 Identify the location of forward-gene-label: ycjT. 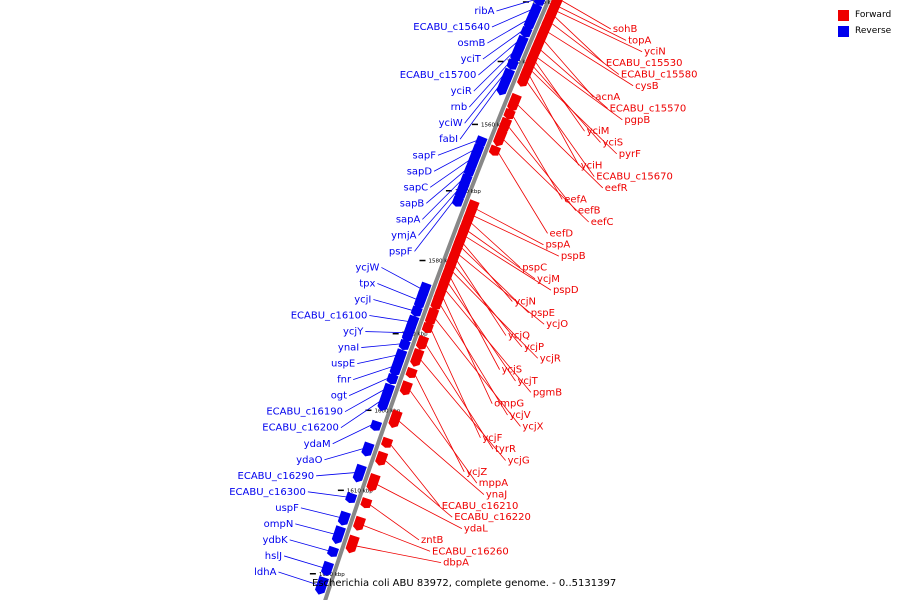
(527, 381).